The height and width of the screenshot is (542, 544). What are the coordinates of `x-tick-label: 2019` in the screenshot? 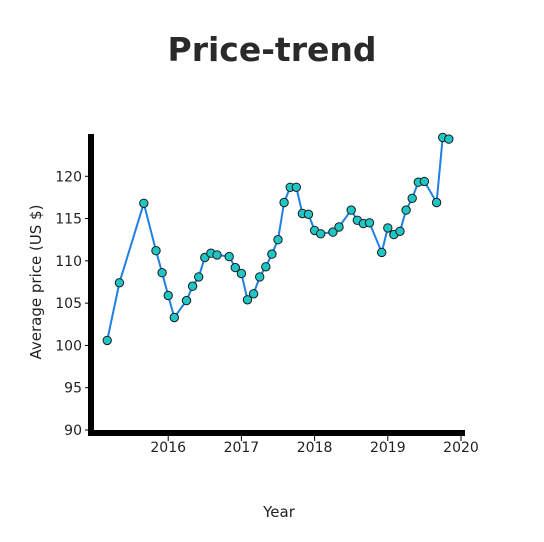 It's located at (388, 448).